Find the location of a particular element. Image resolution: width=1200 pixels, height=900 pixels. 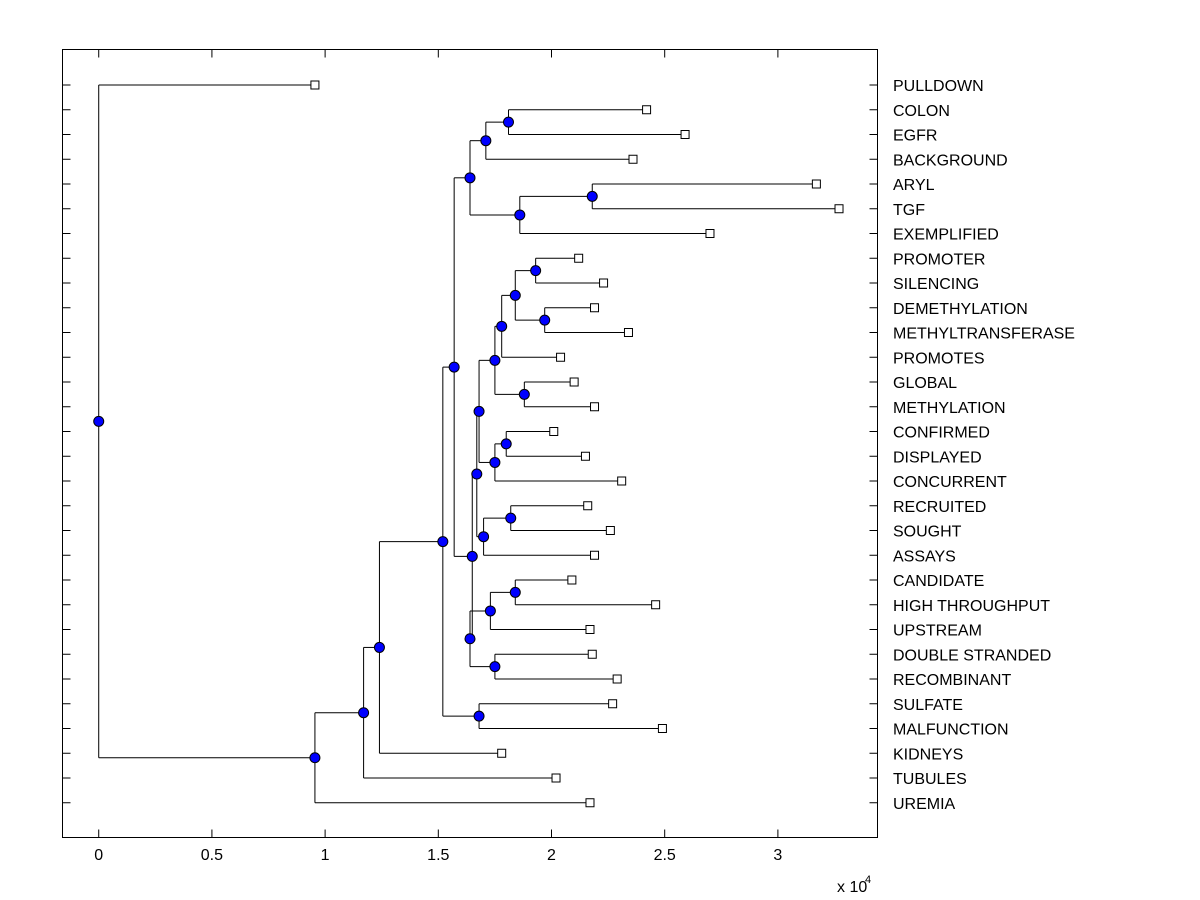

leaf-label: DISPLAYED is located at coordinates (937, 457).